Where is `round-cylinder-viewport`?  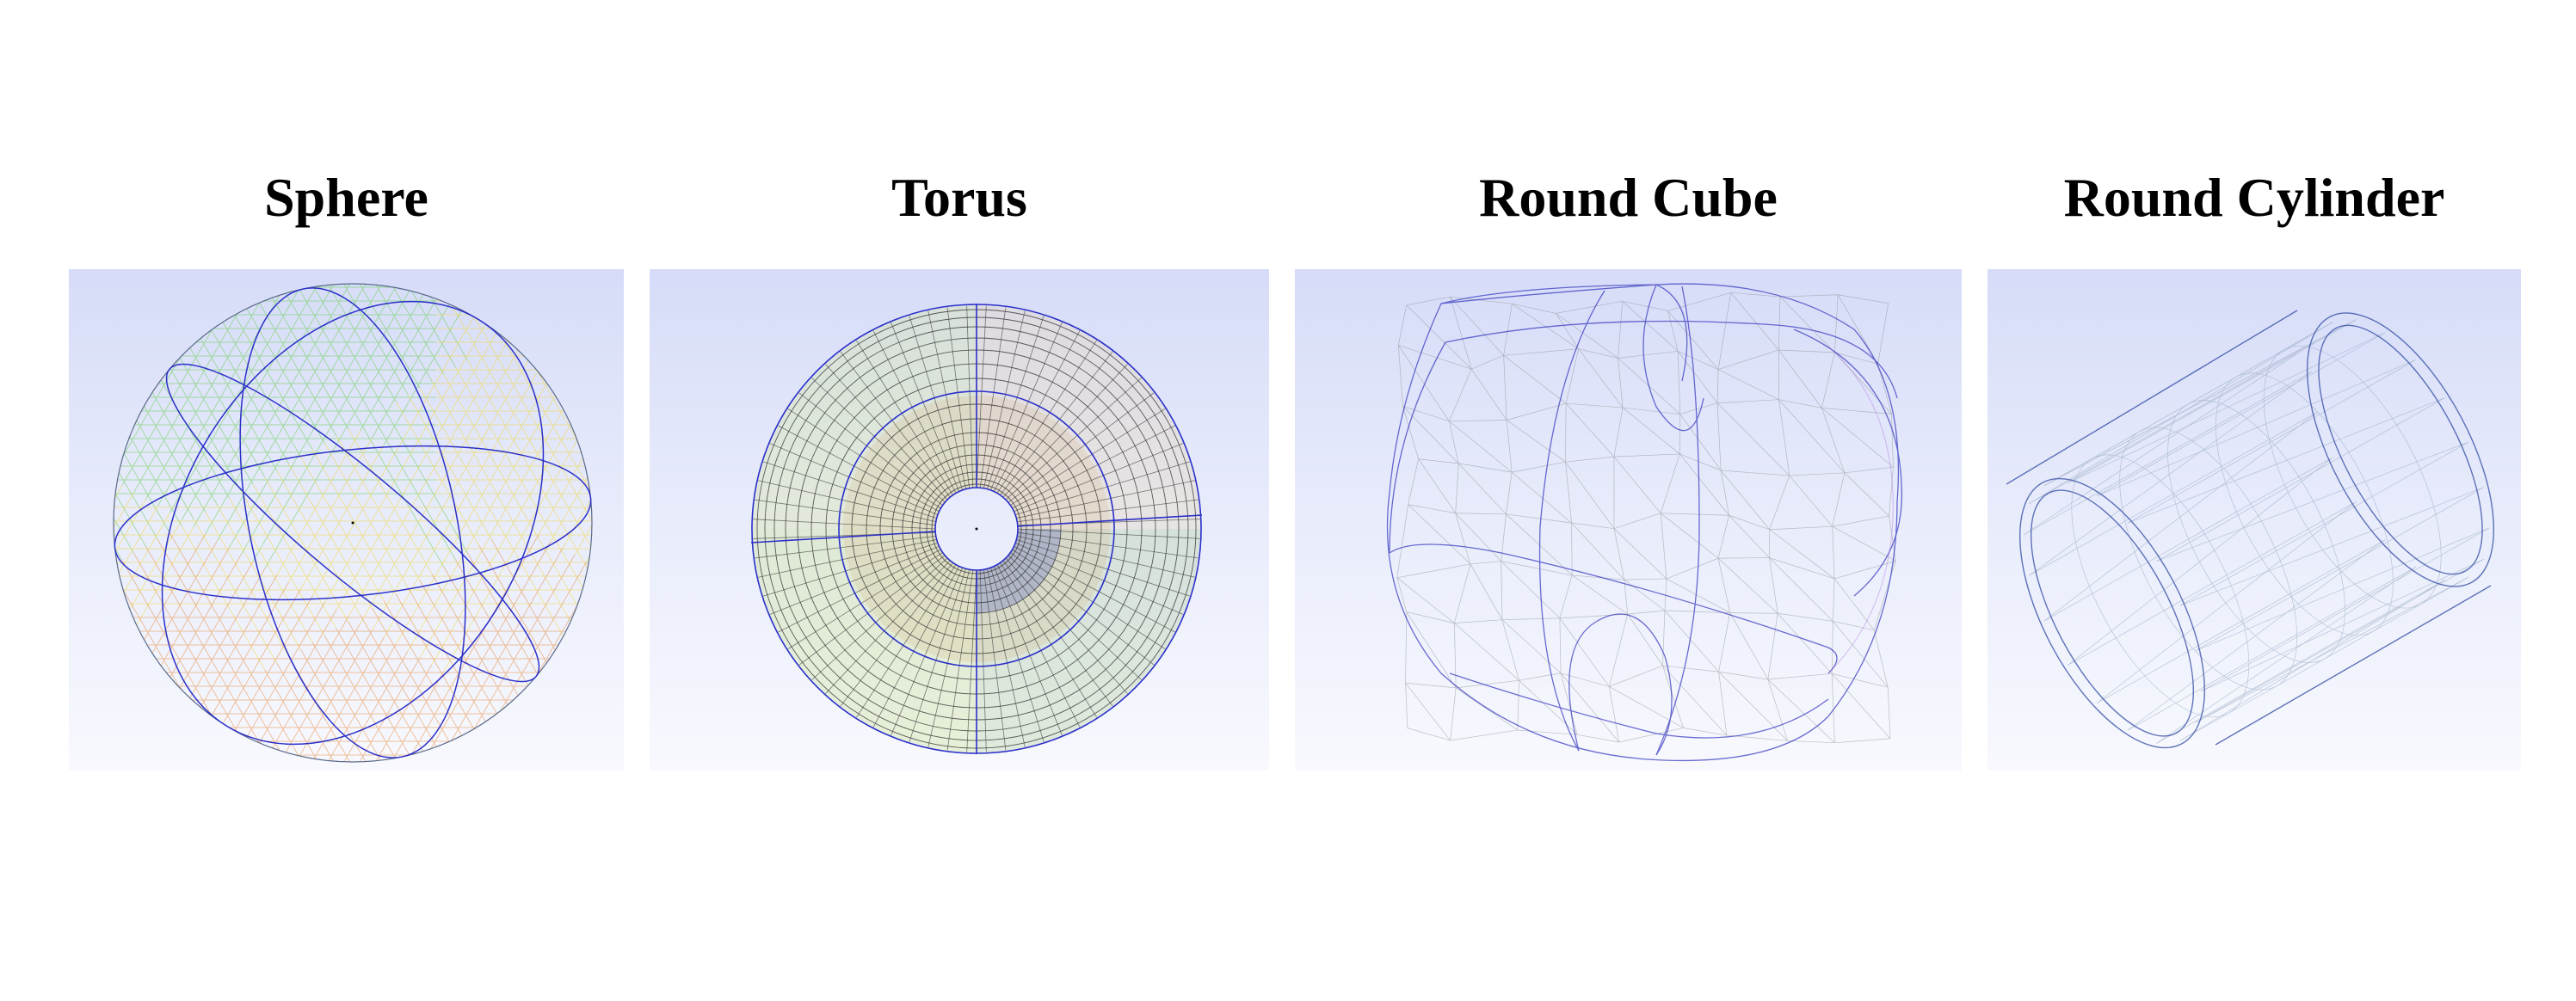
round-cylinder-viewport is located at coordinates (2254, 520).